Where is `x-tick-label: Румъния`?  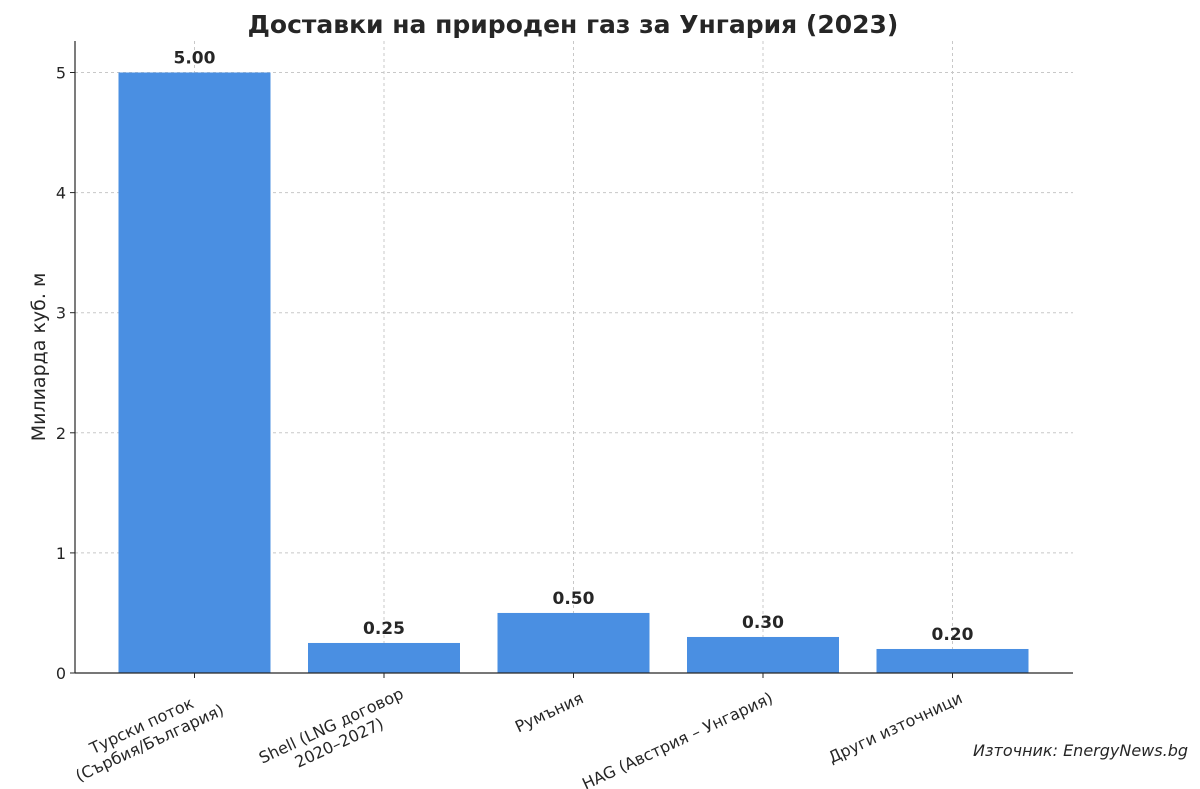
x-tick-label: Румъния is located at coordinates (549, 712).